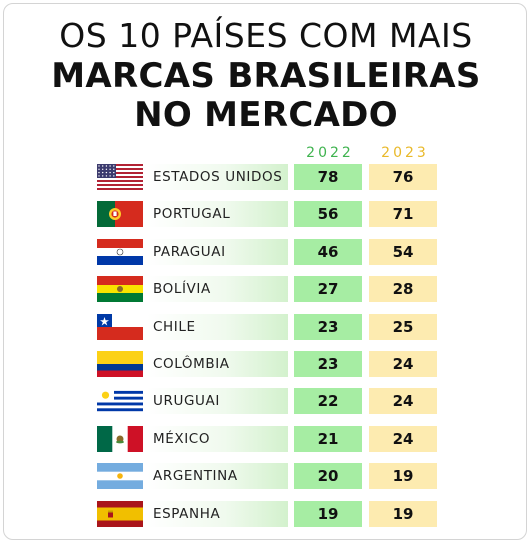  I want to click on country-cell: ARGENTINA, so click(217, 476).